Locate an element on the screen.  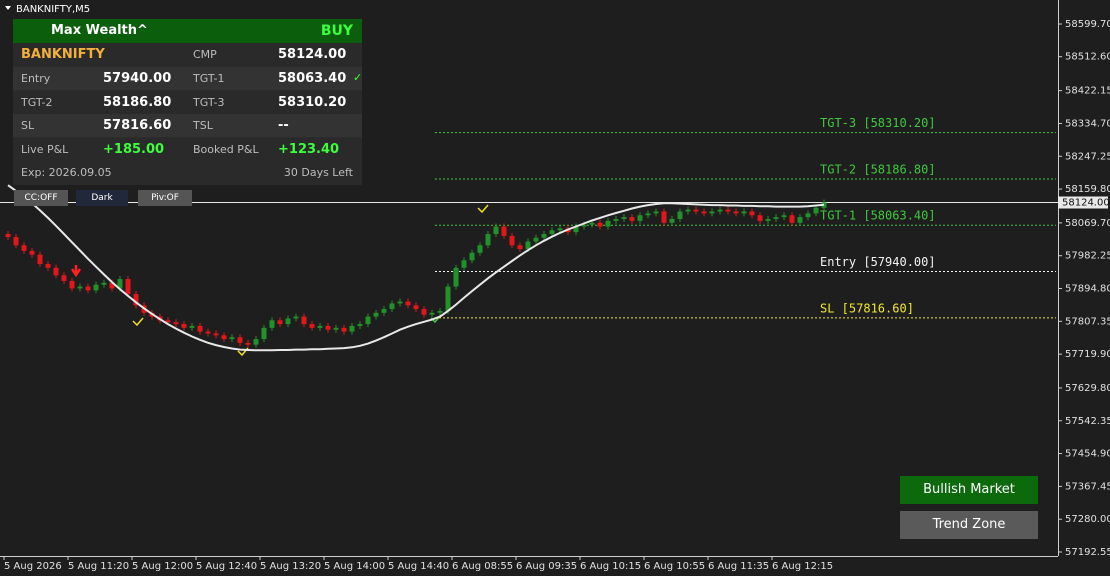
market-badge: Bullish Market is located at coordinates (969, 490).